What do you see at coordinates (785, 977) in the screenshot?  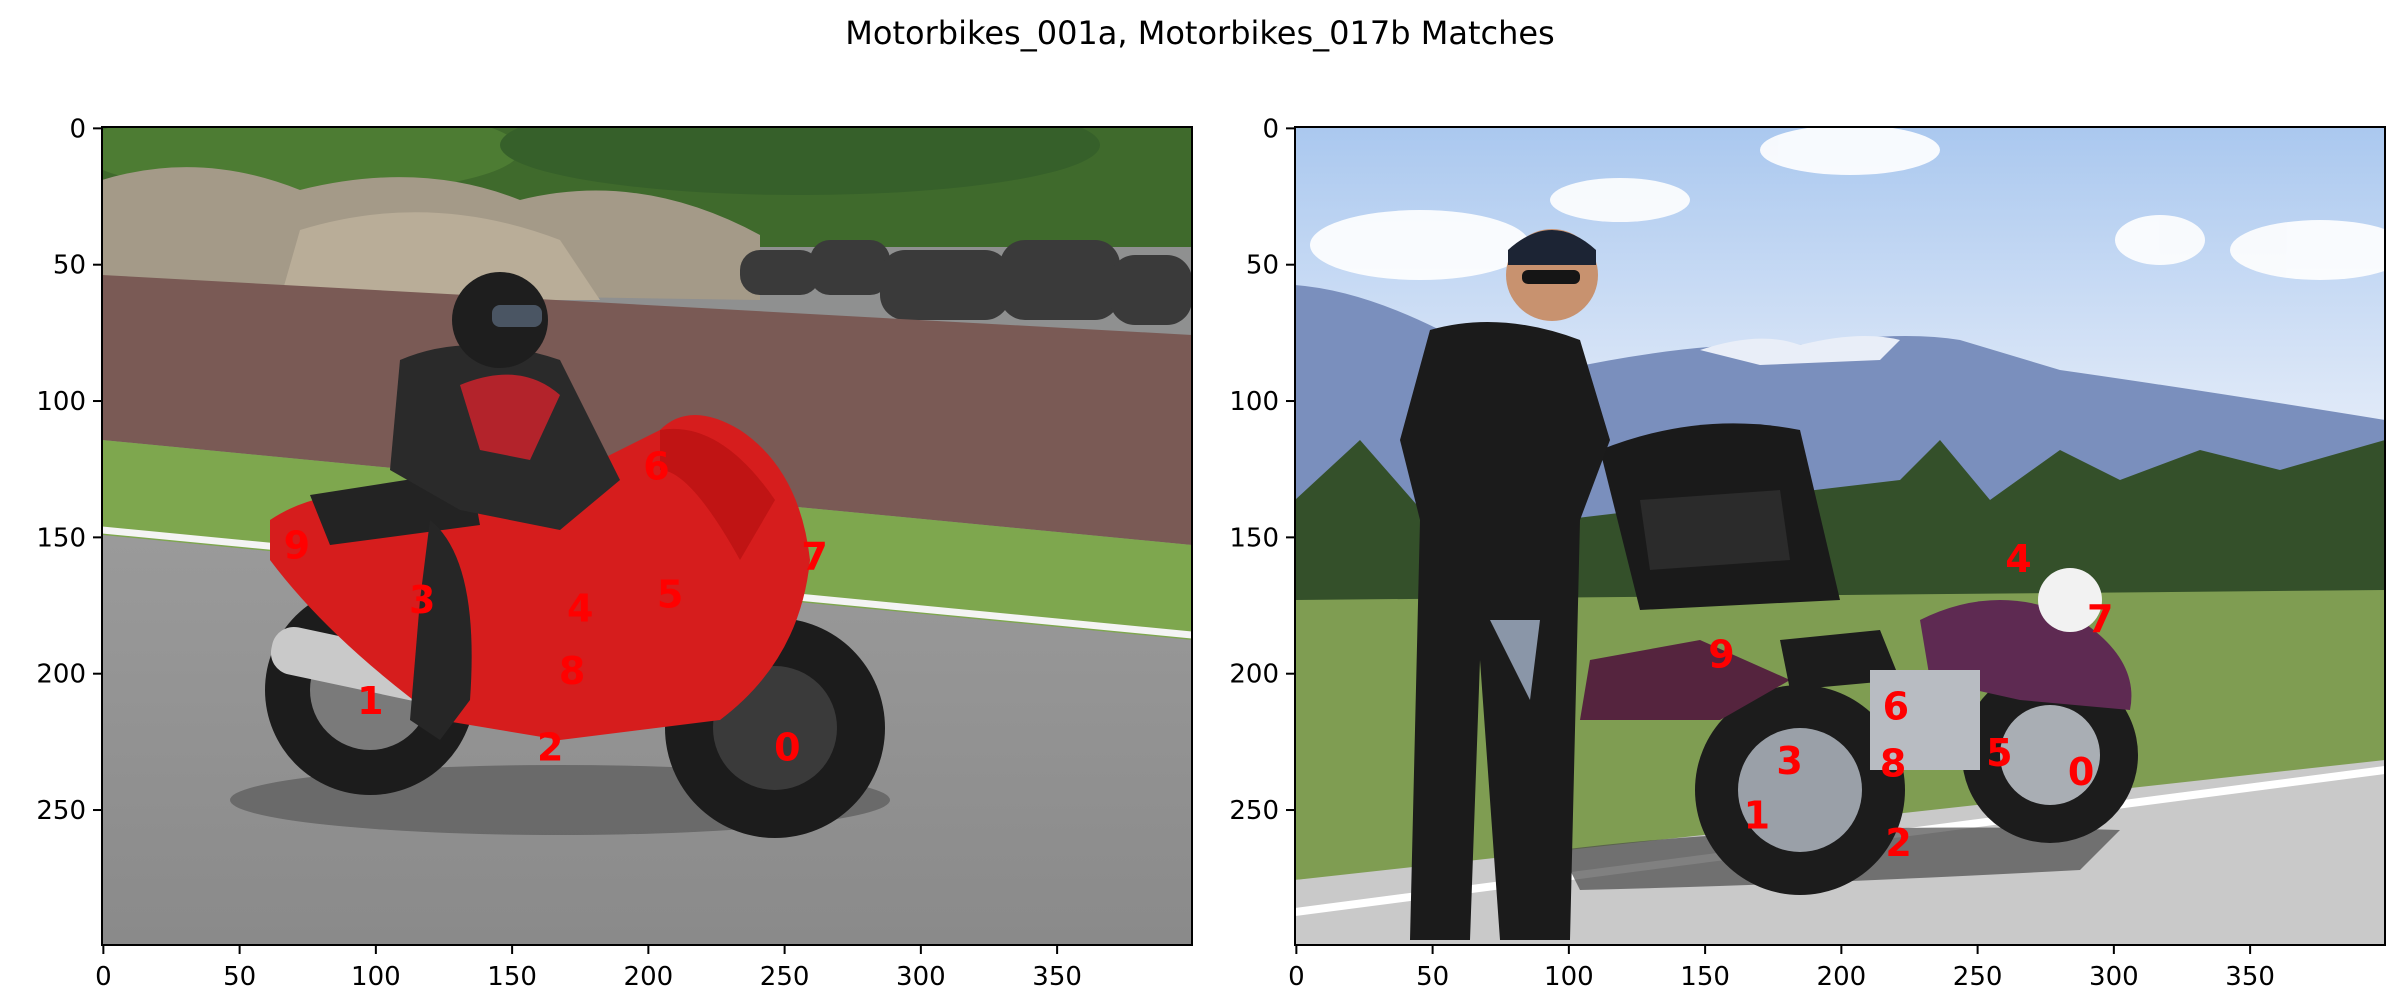 I see `xtick-label-left: 250` at bounding box center [785, 977].